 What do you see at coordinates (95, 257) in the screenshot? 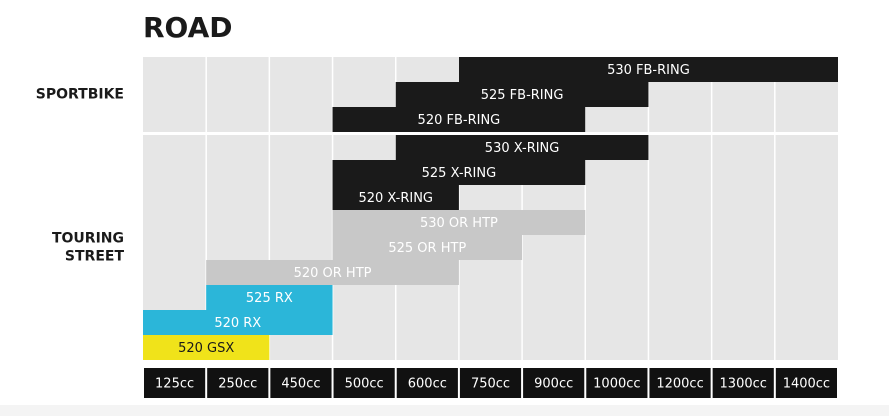
I see `group-label: STREET` at bounding box center [95, 257].